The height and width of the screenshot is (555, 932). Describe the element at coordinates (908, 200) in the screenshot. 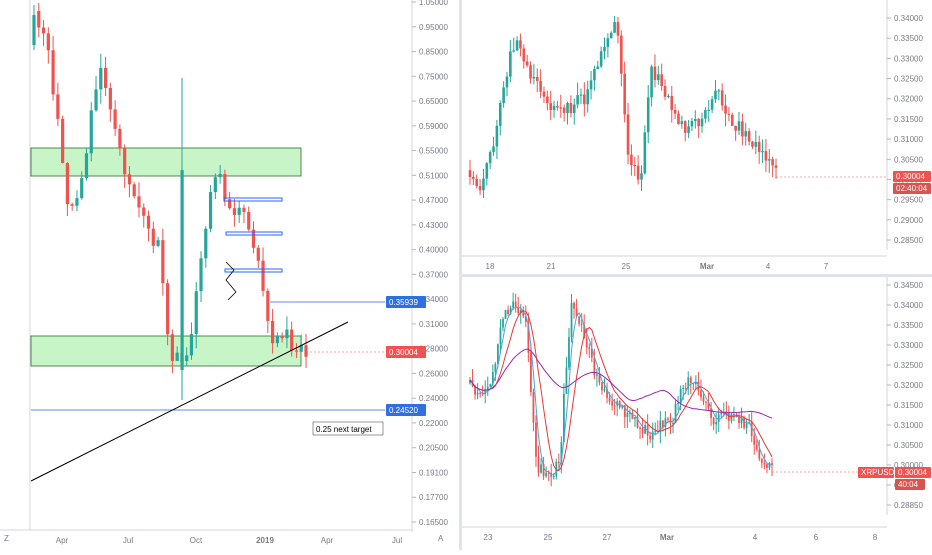

I see `price-tick-label: 0.29500` at that location.